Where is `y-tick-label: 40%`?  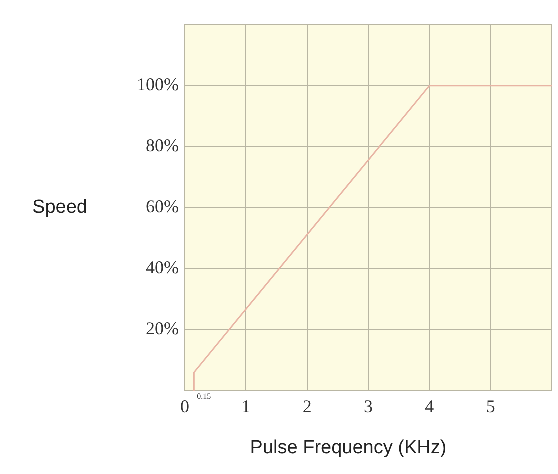 y-tick-label: 40% is located at coordinates (162, 268).